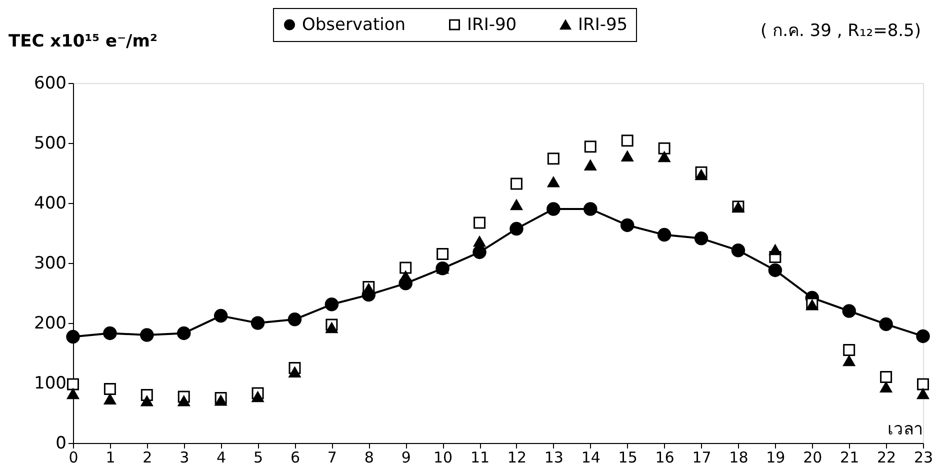 Image resolution: width=948 pixels, height=470 pixels. I want to click on x-tick-label: 2, so click(147, 457).